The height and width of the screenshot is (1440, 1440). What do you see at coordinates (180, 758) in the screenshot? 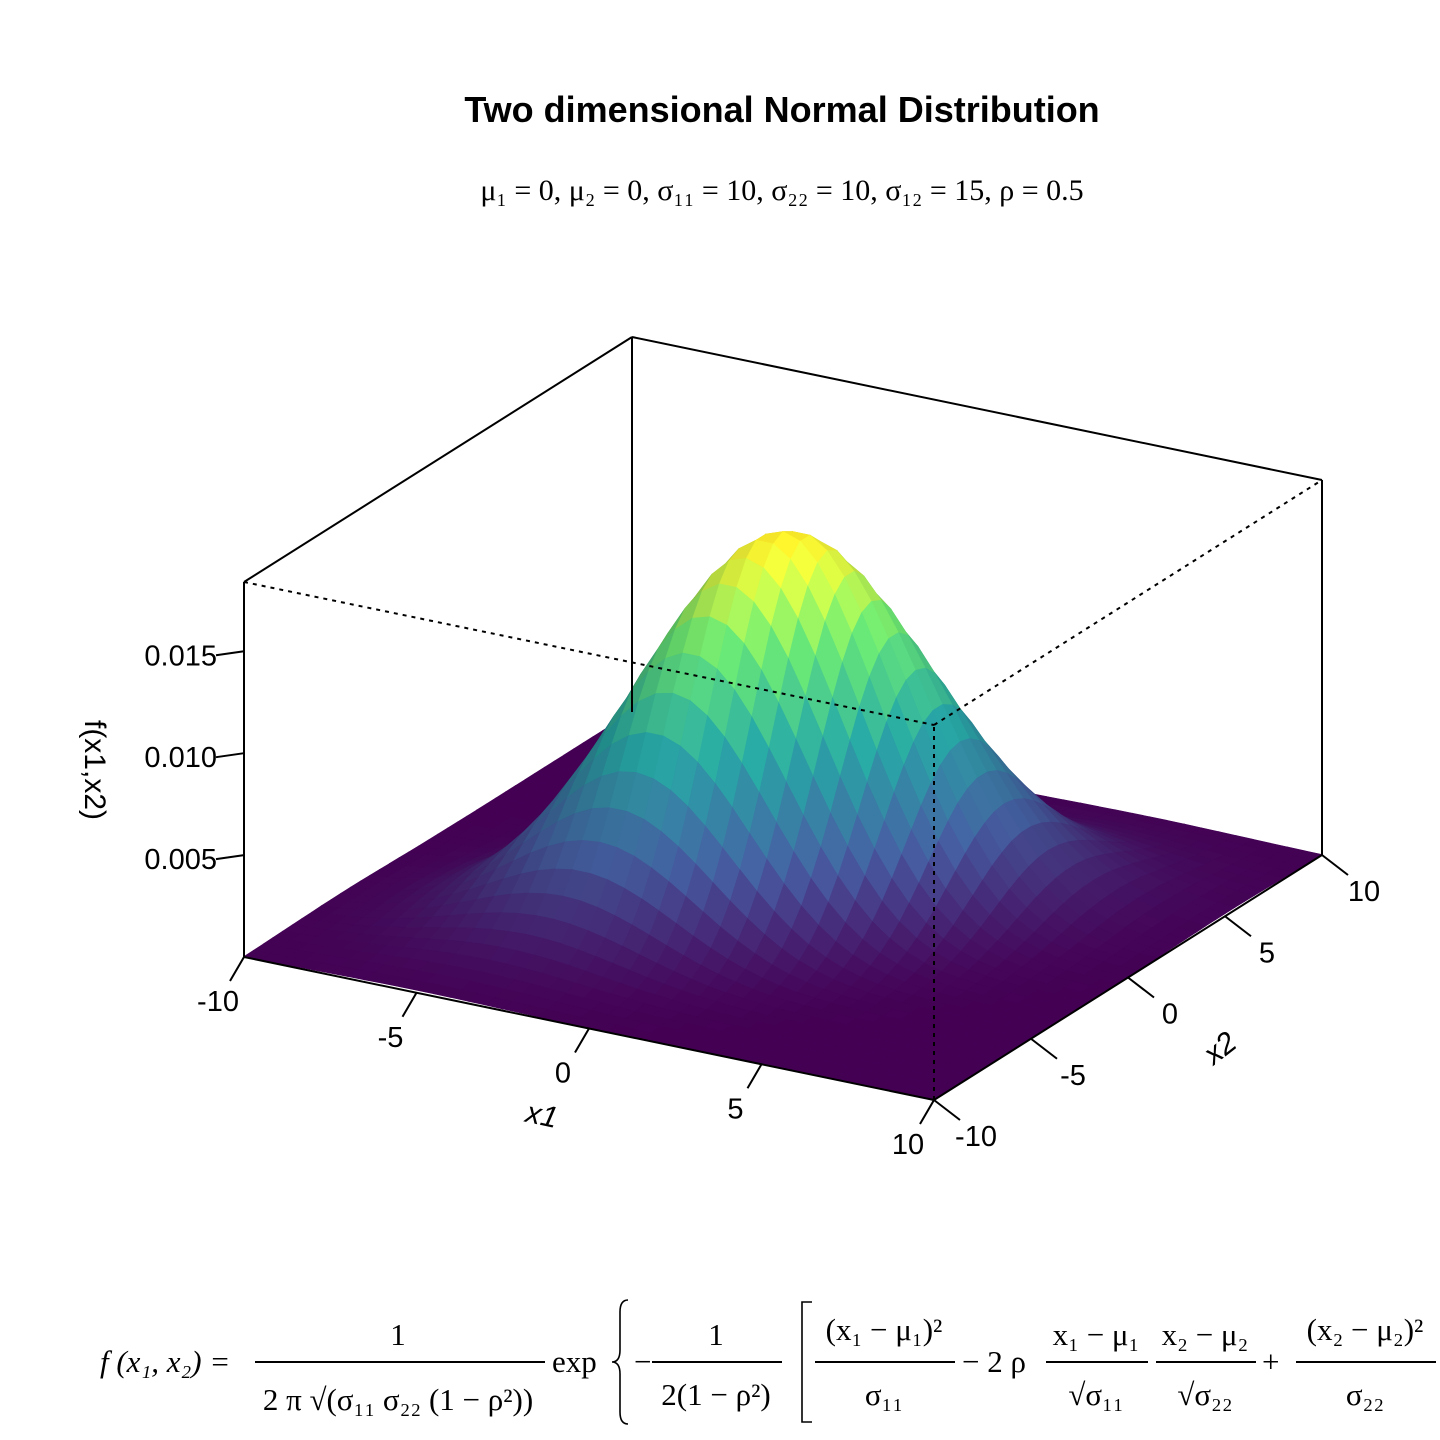
I see `z-tick-label: 0.010` at bounding box center [180, 758].